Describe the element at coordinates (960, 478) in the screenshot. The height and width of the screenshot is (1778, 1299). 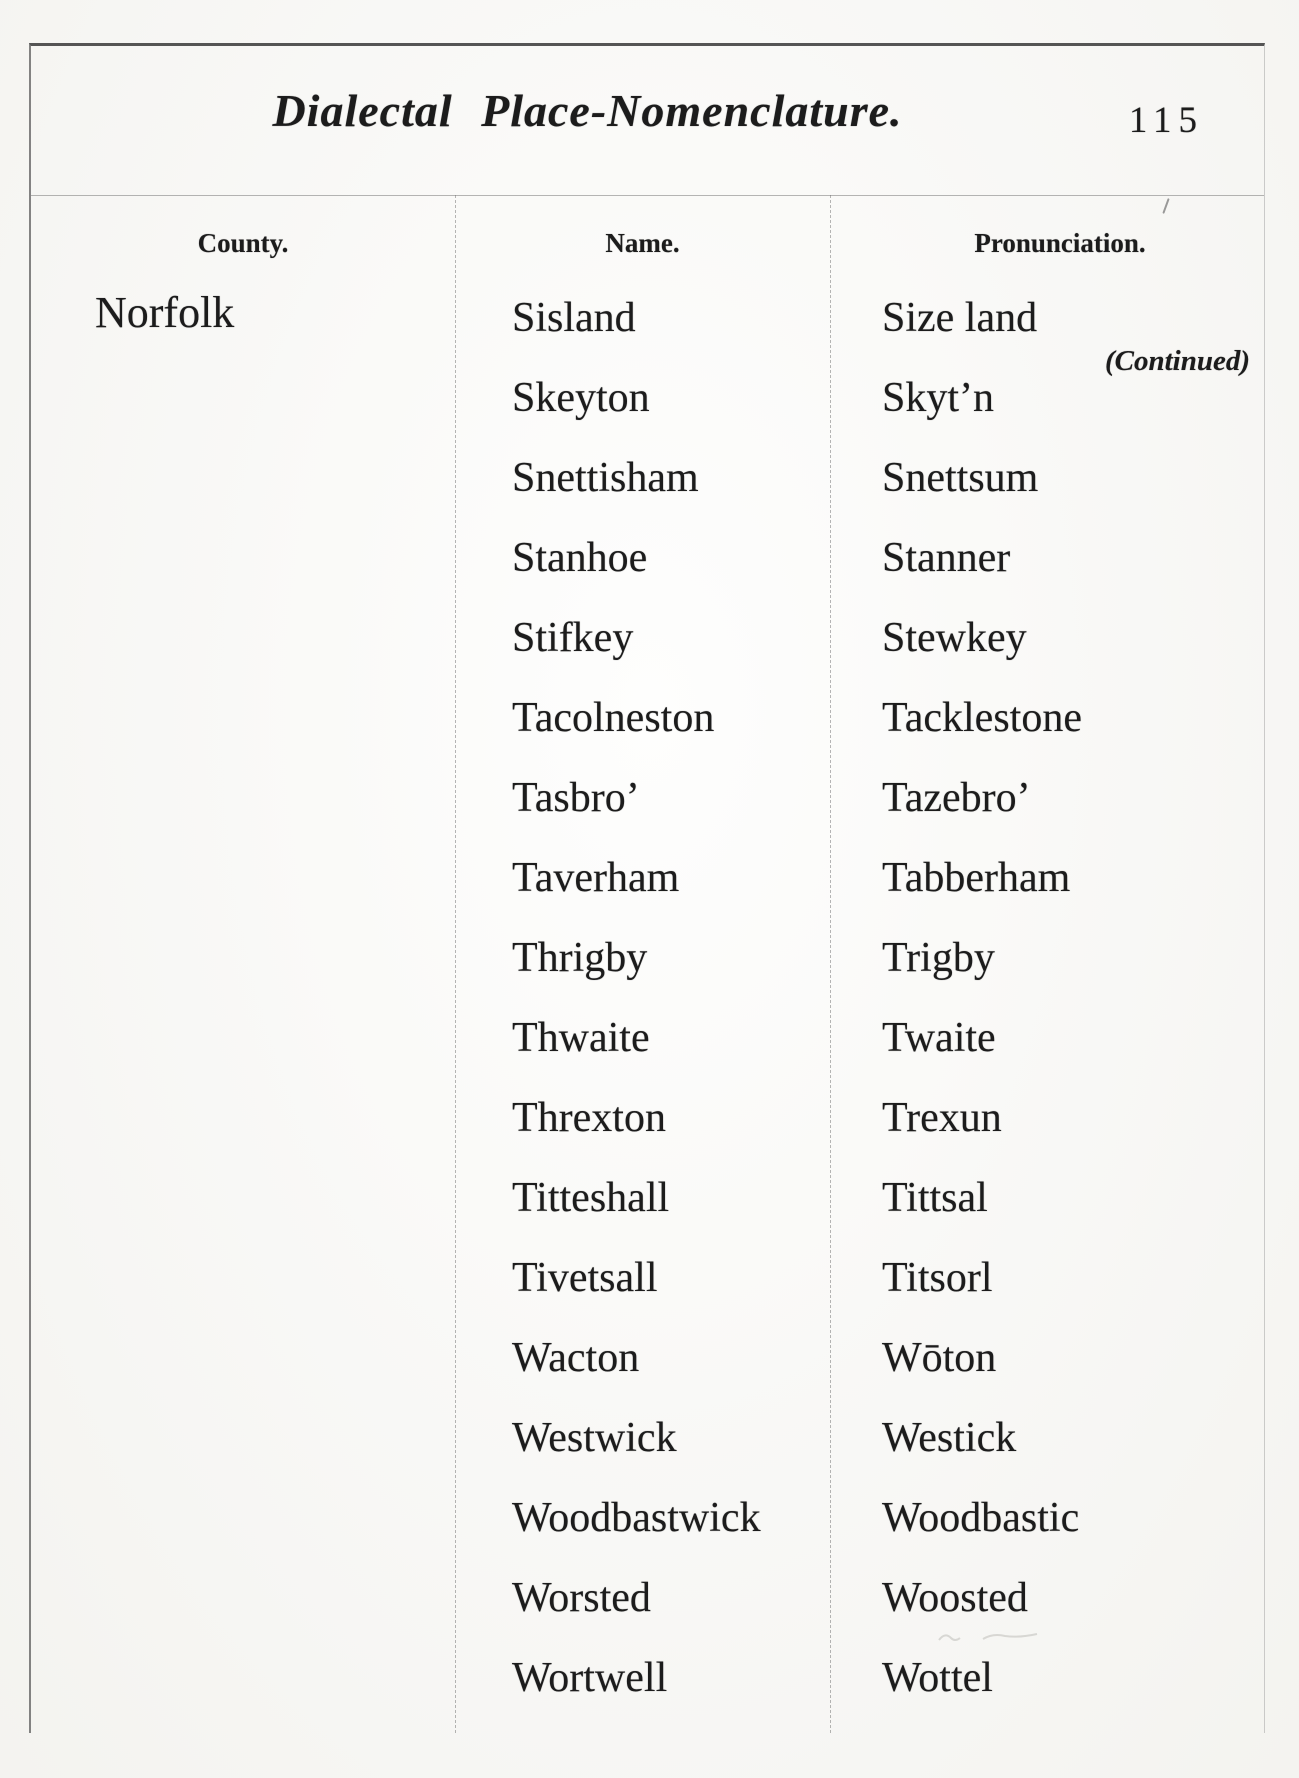
I see `place-pronunciation: Snettsum` at that location.